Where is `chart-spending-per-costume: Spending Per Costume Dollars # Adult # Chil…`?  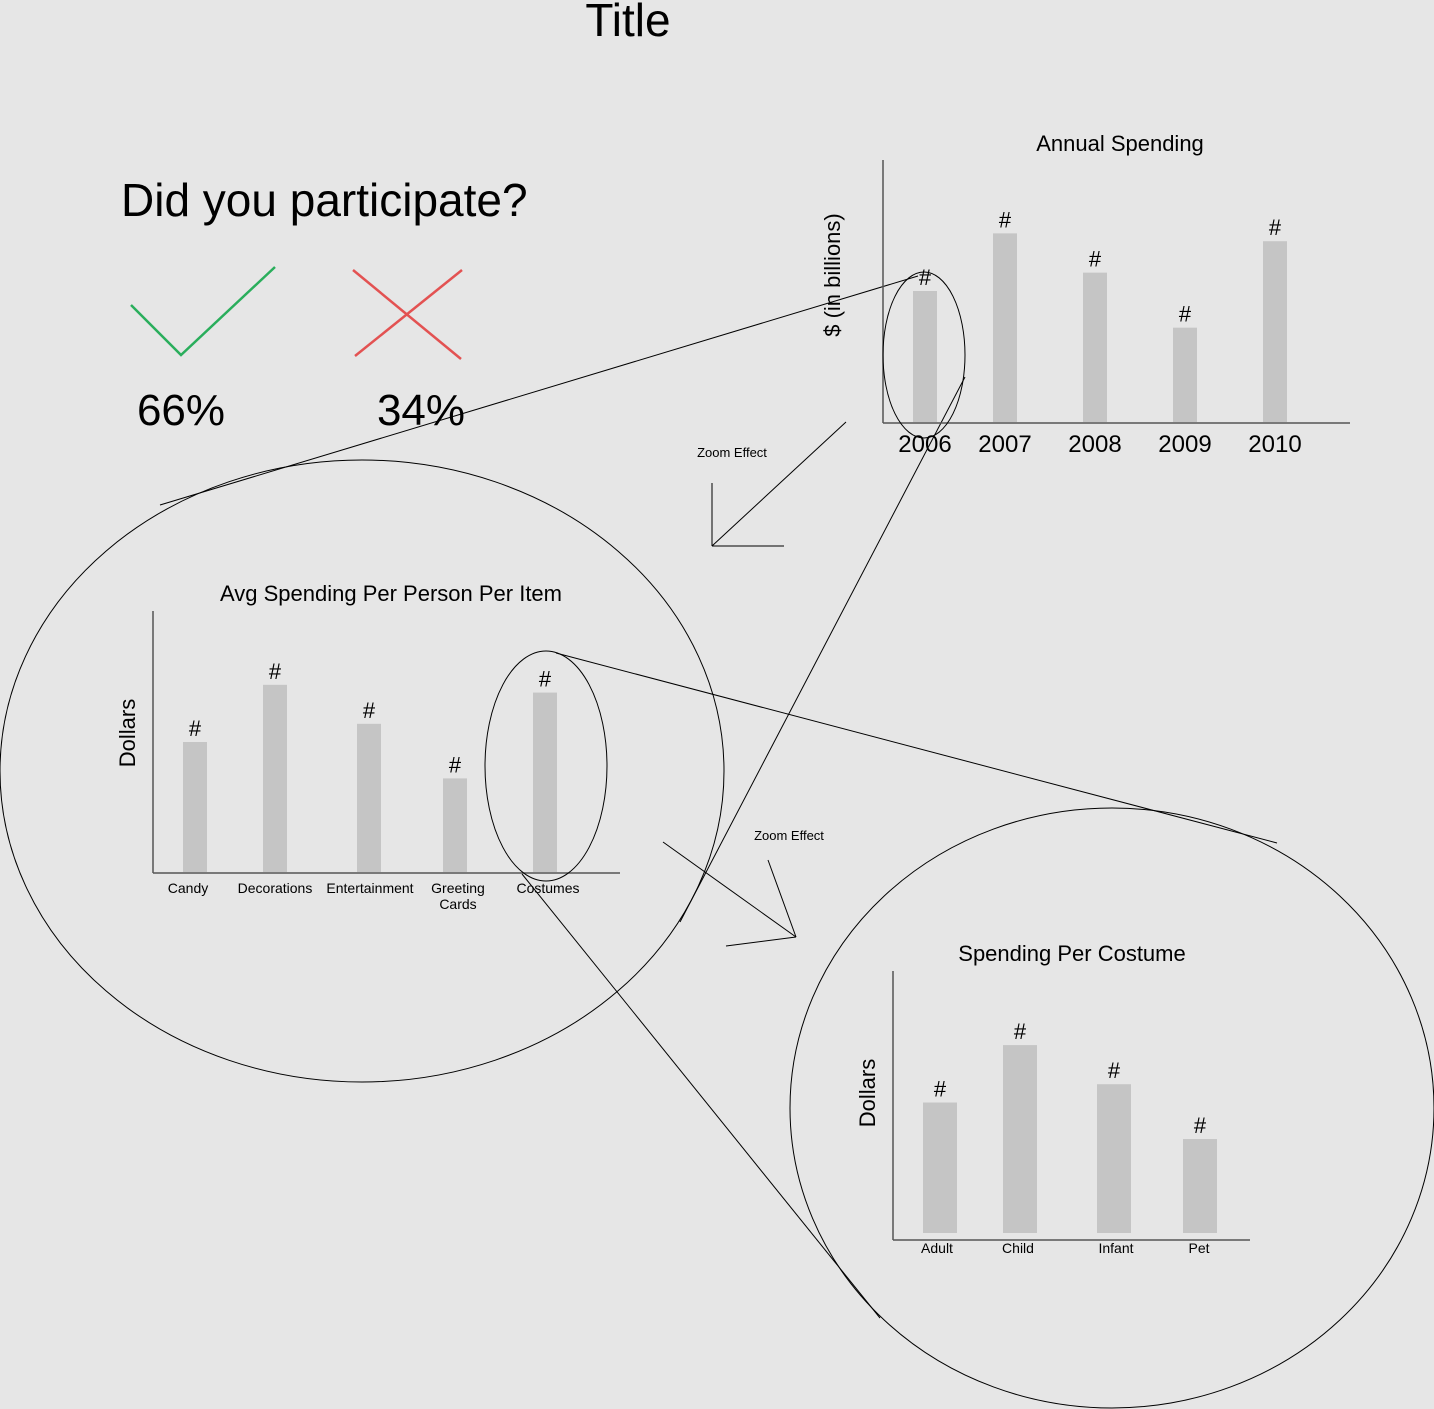 chart-spending-per-costume: Spending Per Costume Dollars # Adult # Chil… is located at coordinates (1052, 1098).